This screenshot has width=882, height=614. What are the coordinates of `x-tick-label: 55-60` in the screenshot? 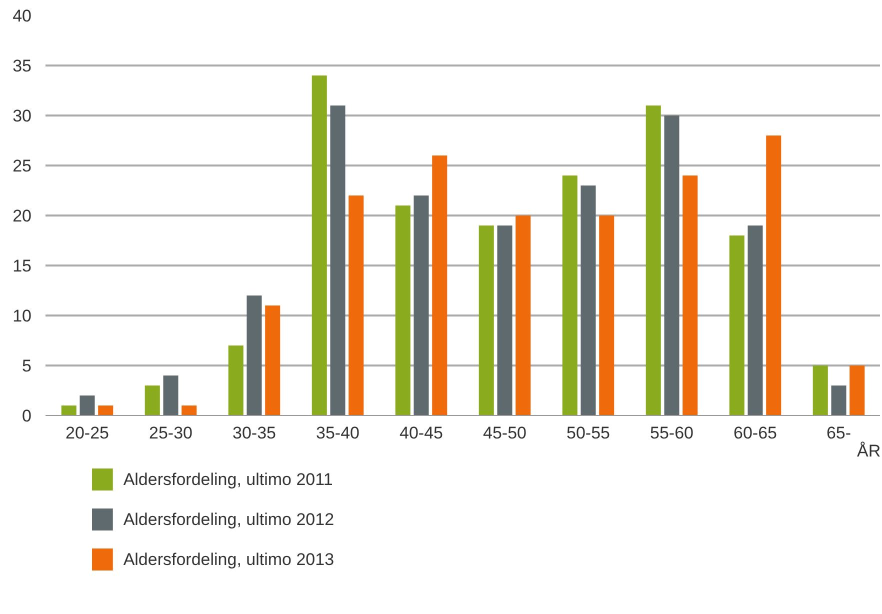 It's located at (672, 433).